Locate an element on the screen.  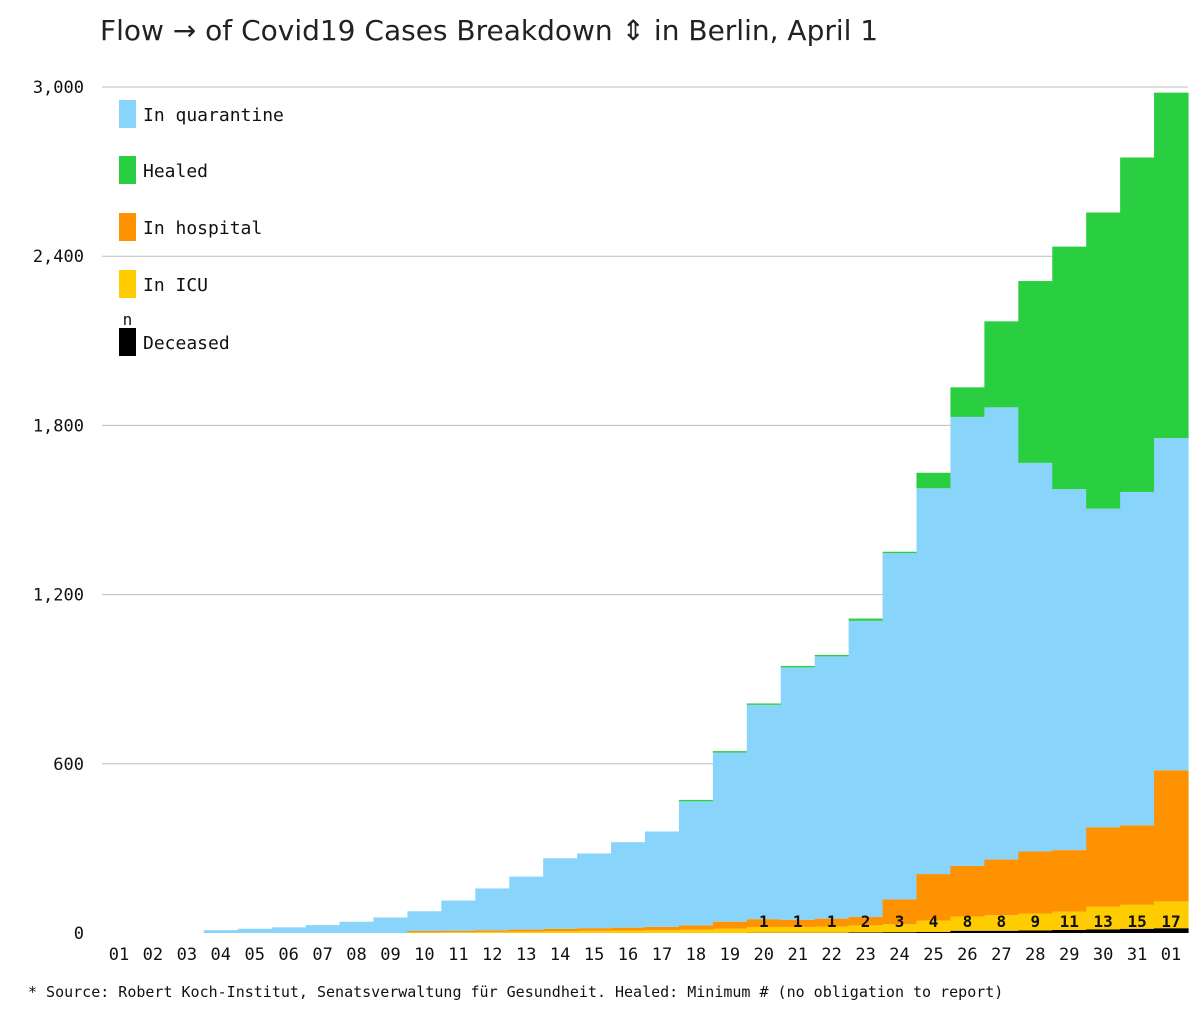
x-tick-label: 11 is located at coordinates (458, 955).